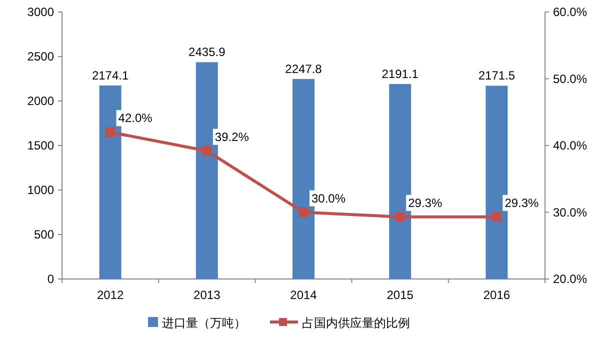  Describe the element at coordinates (110, 295) in the screenshot. I see `x-tick-label: 2012` at that location.